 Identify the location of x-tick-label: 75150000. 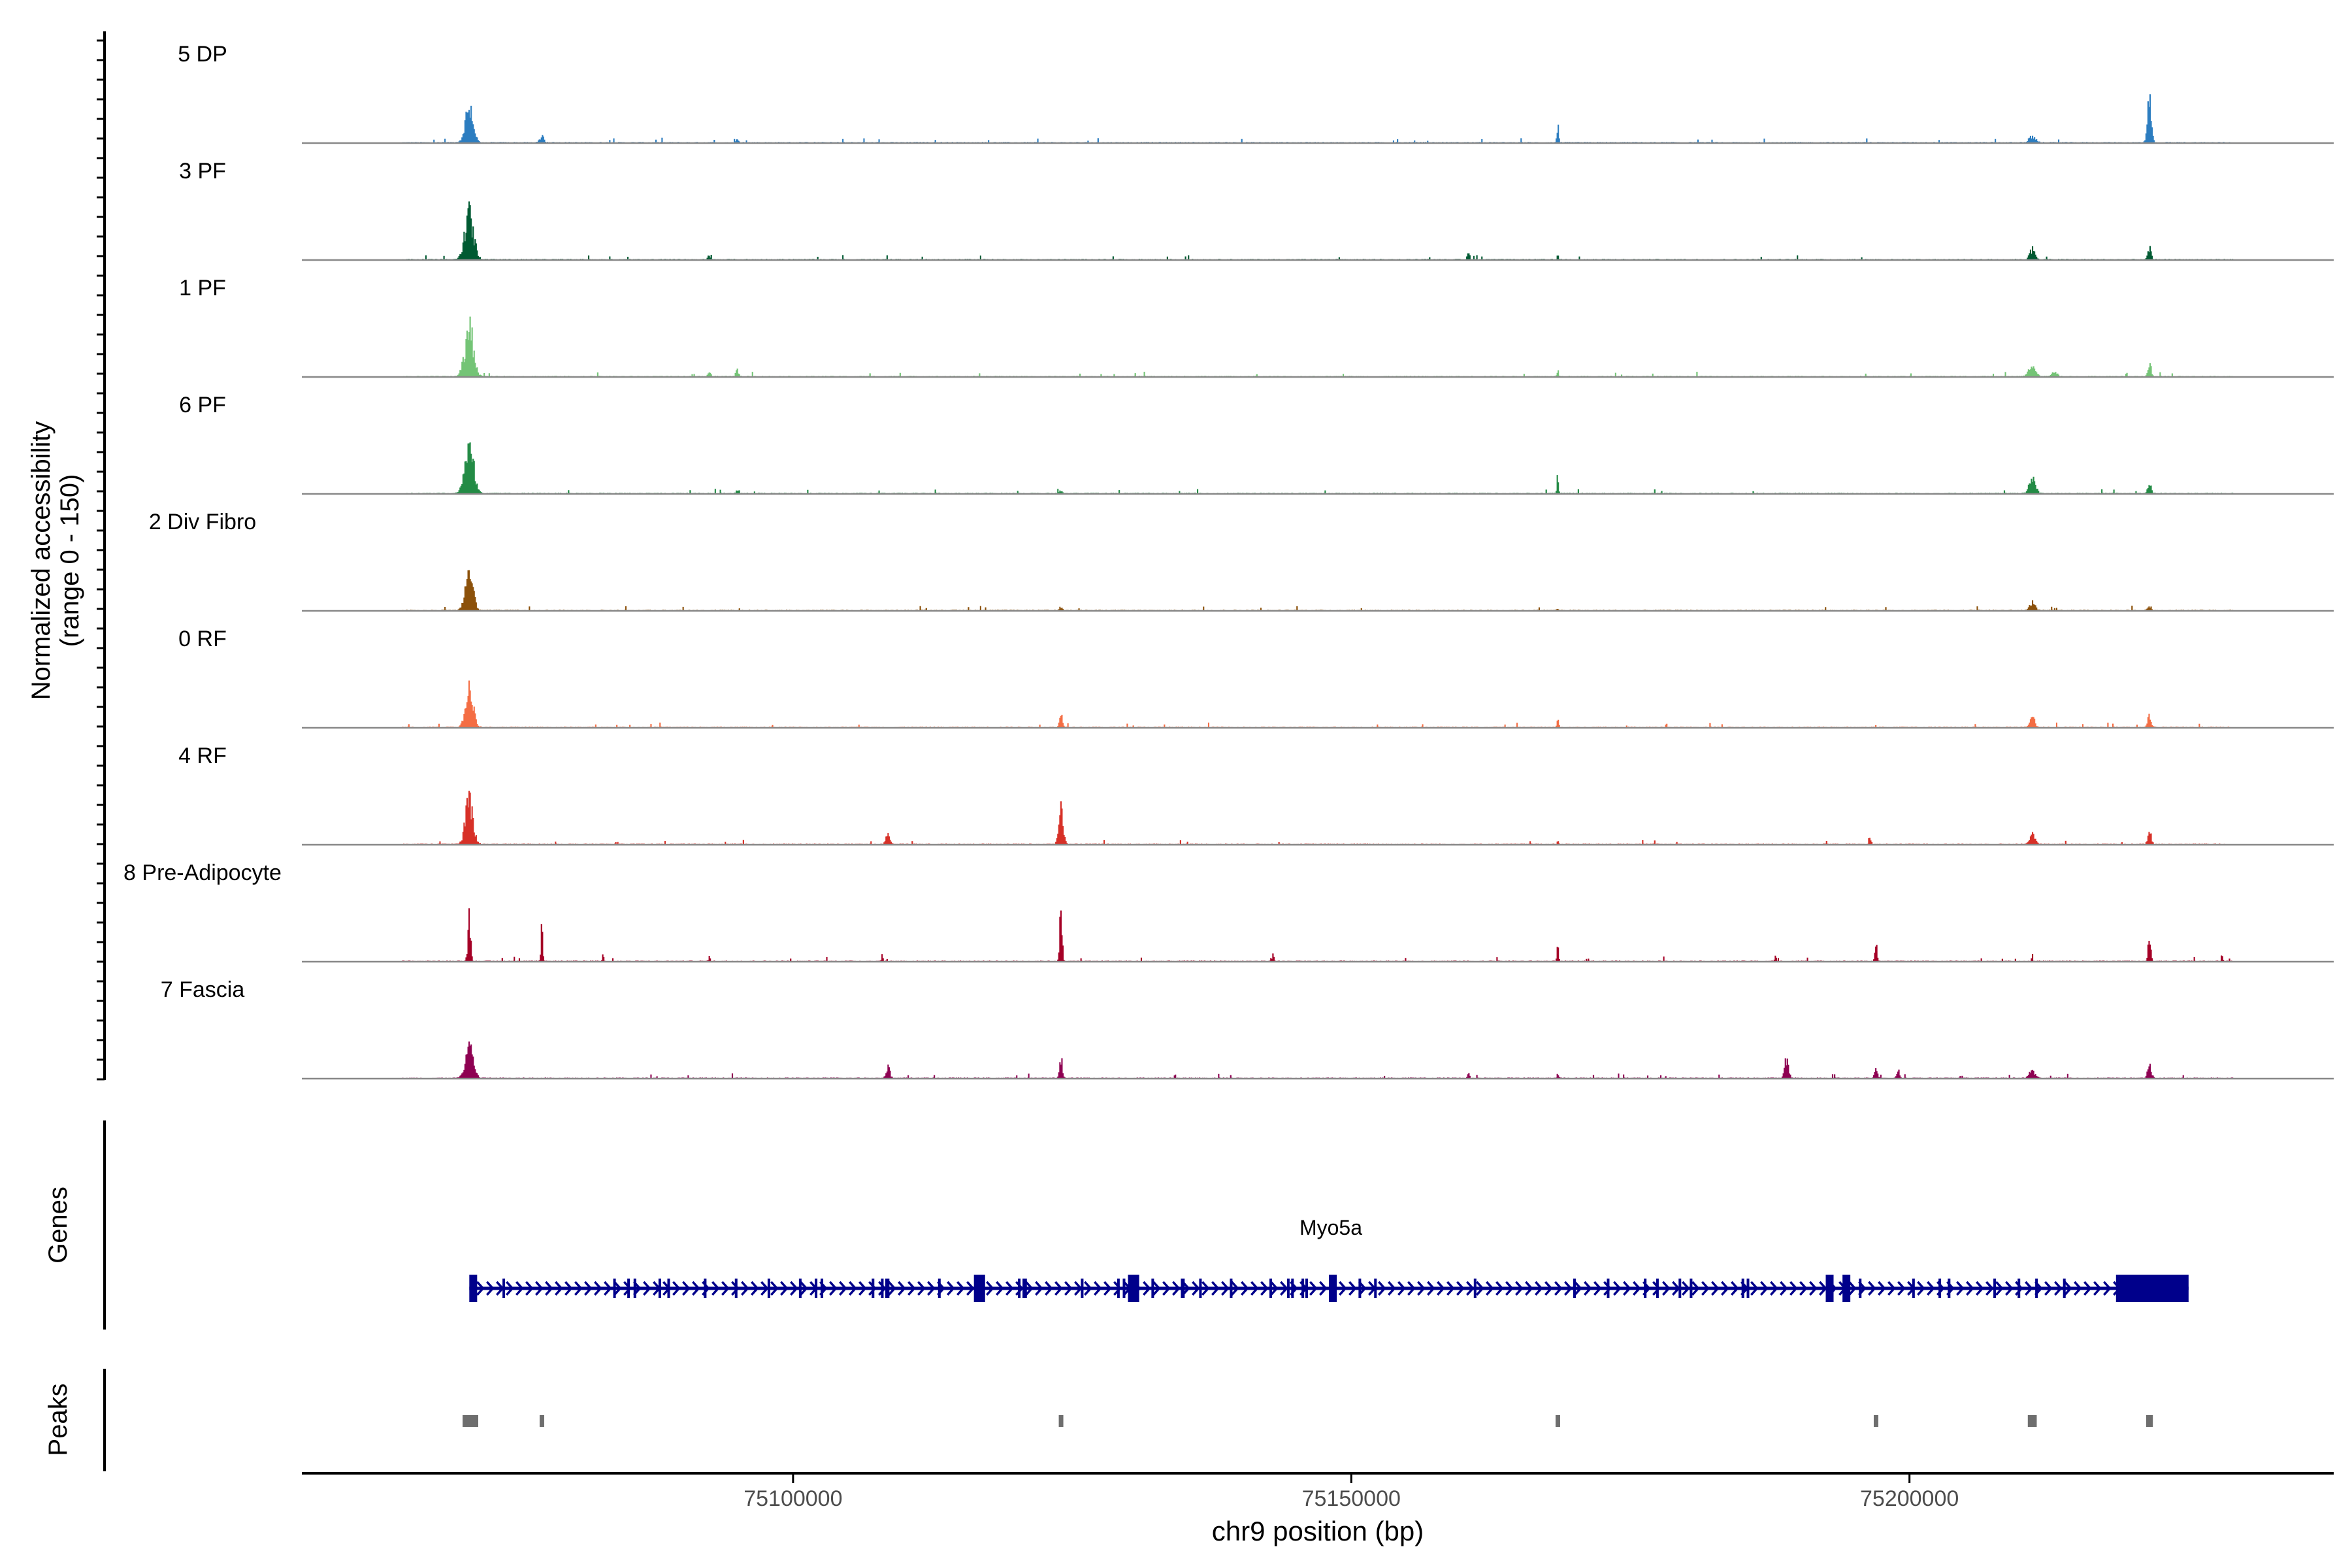
(1351, 1498).